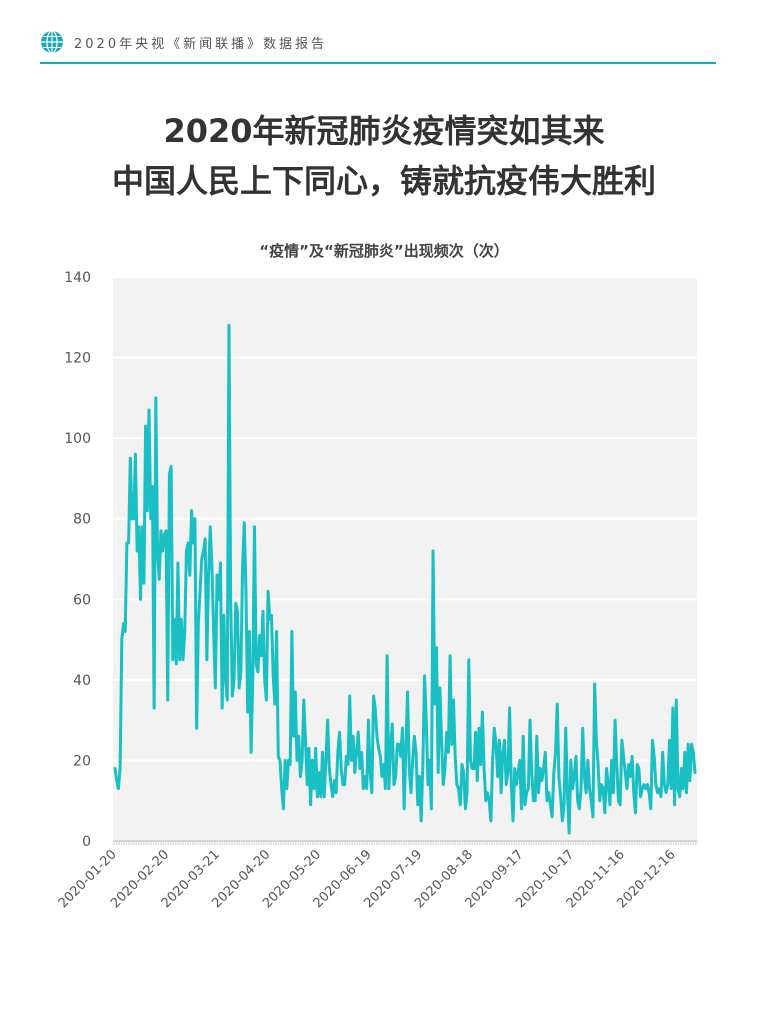 The image size is (768, 1024). What do you see at coordinates (82, 520) in the screenshot?
I see `y-tick-label: 80` at bounding box center [82, 520].